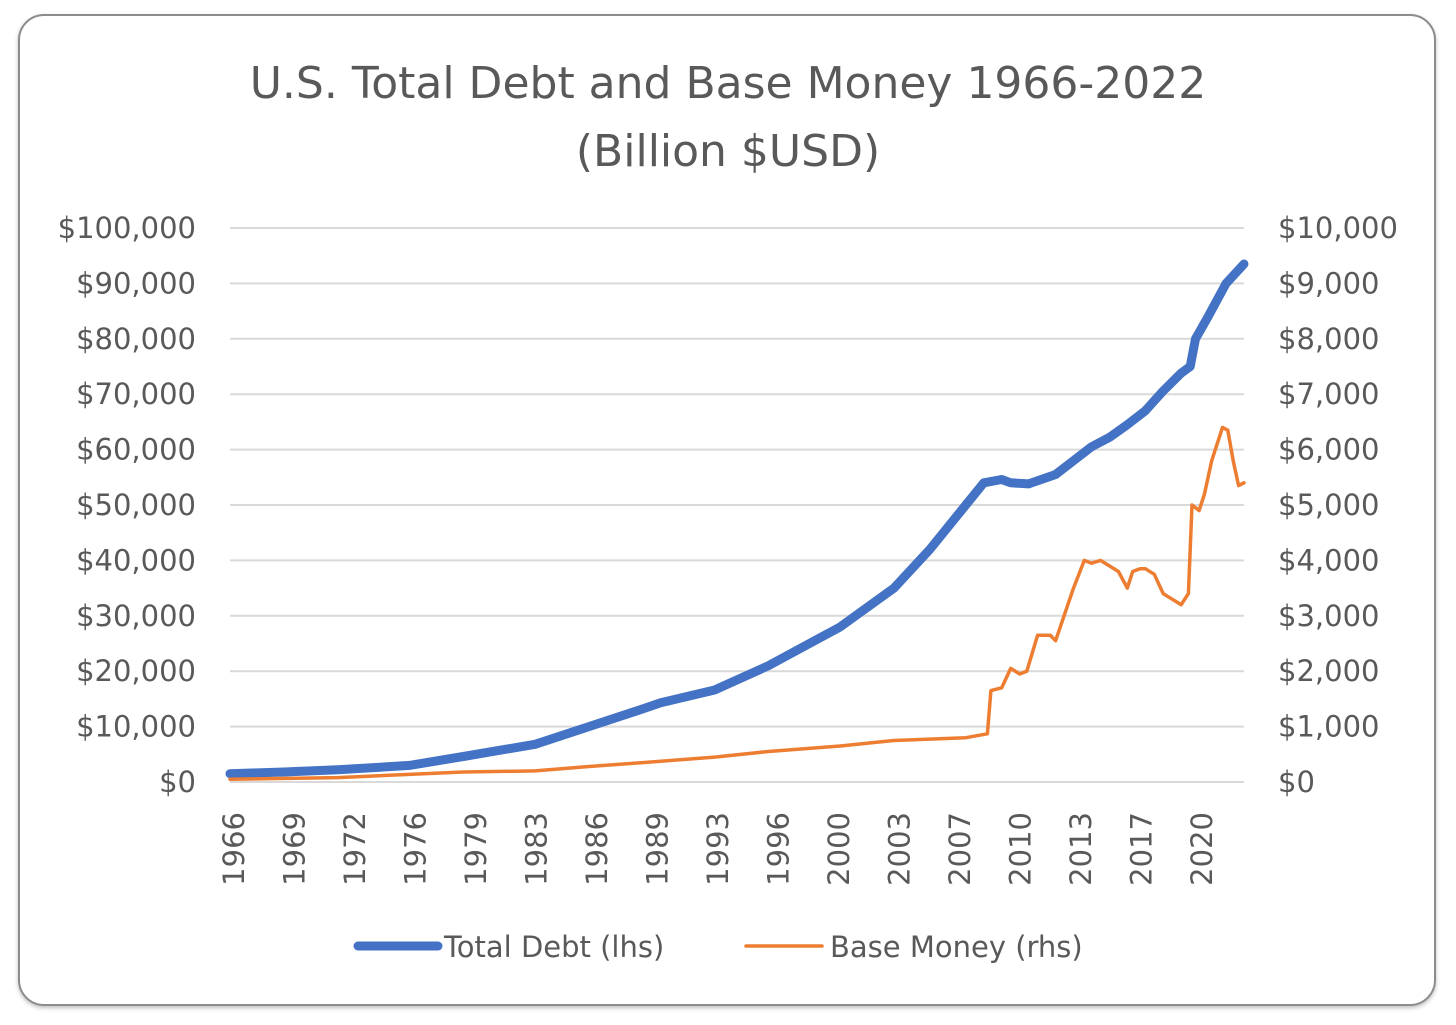 The image size is (1456, 1025). I want to click on x-tick-label: 1986, so click(597, 849).